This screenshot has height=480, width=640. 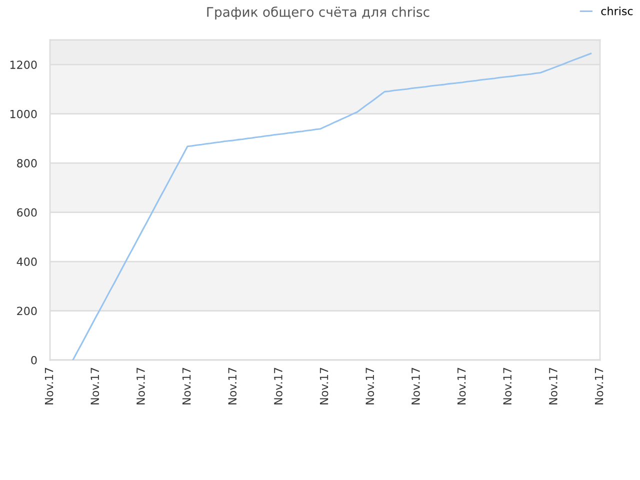 What do you see at coordinates (34, 360) in the screenshot?
I see `y-tick-label: 0` at bounding box center [34, 360].